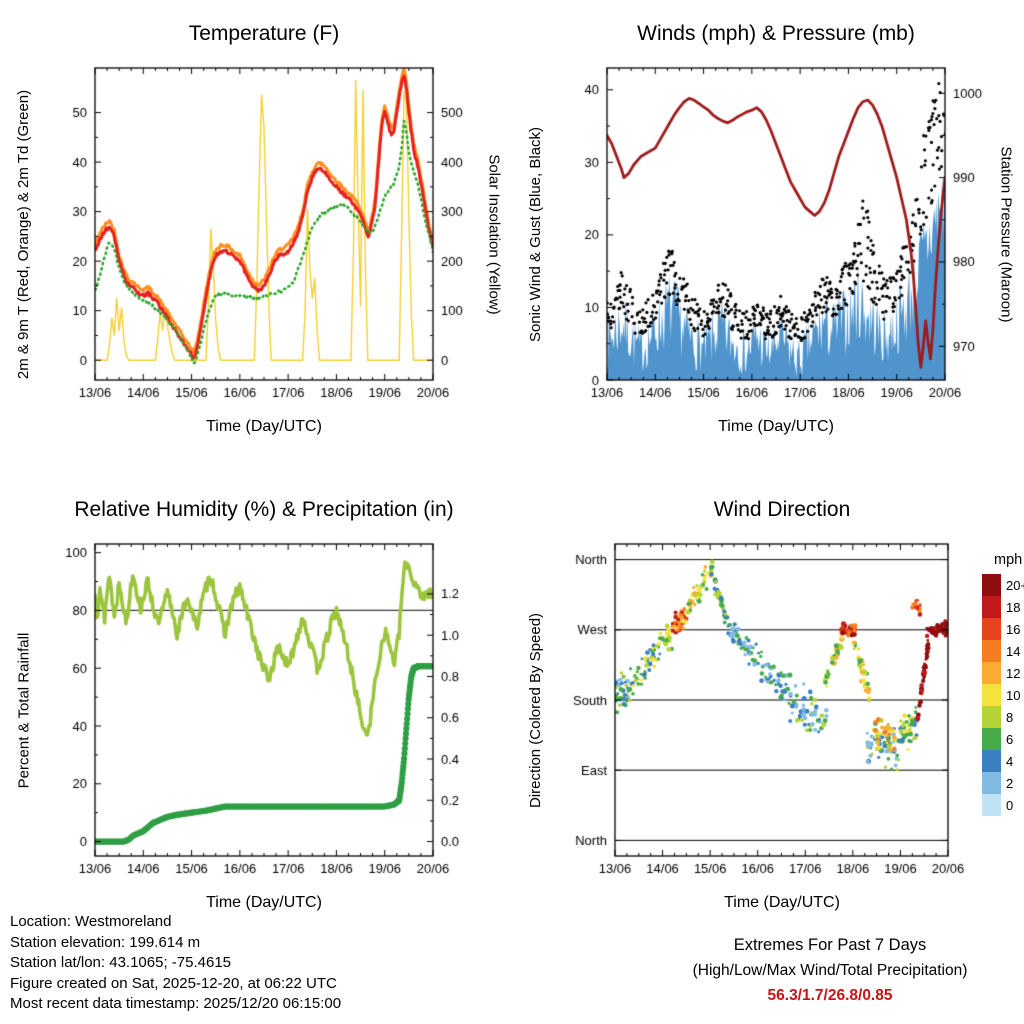 The height and width of the screenshot is (1024, 1024). I want to click on winds-ylabel-left-wrap: Sonic Wind & Gust (Blue, Black), so click(536, 234).